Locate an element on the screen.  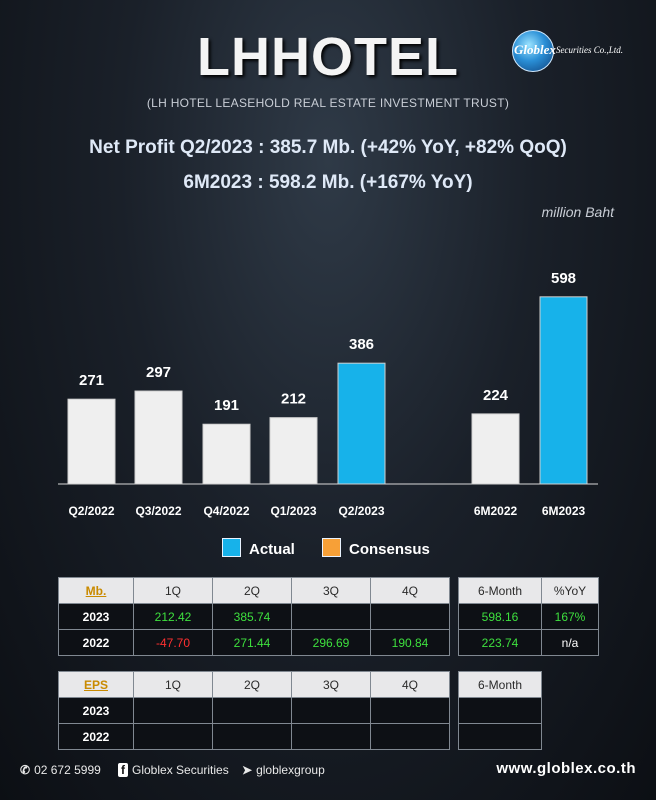
legend-actual-swatch is located at coordinates (231, 547).